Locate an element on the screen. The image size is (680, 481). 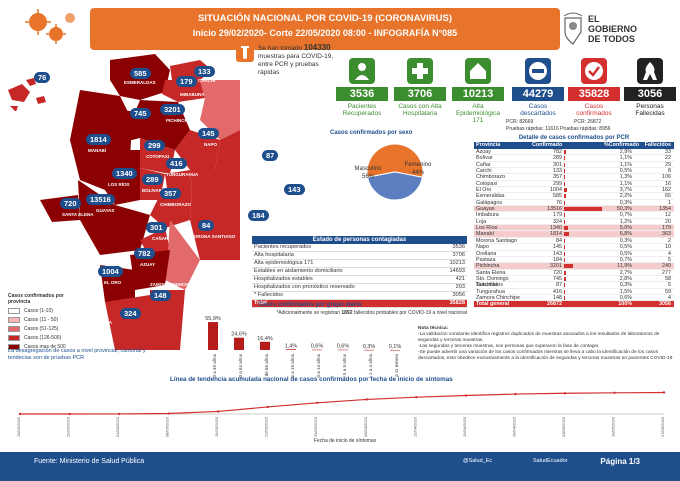
pcr-discarded: PCR: 82669 is located at coordinates (520, 122).